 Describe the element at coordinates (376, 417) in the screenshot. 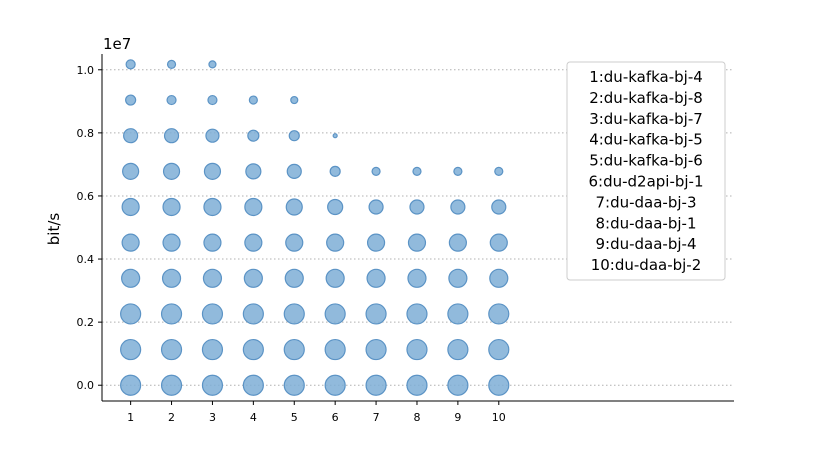

I see `x-tick-label: 7` at that location.